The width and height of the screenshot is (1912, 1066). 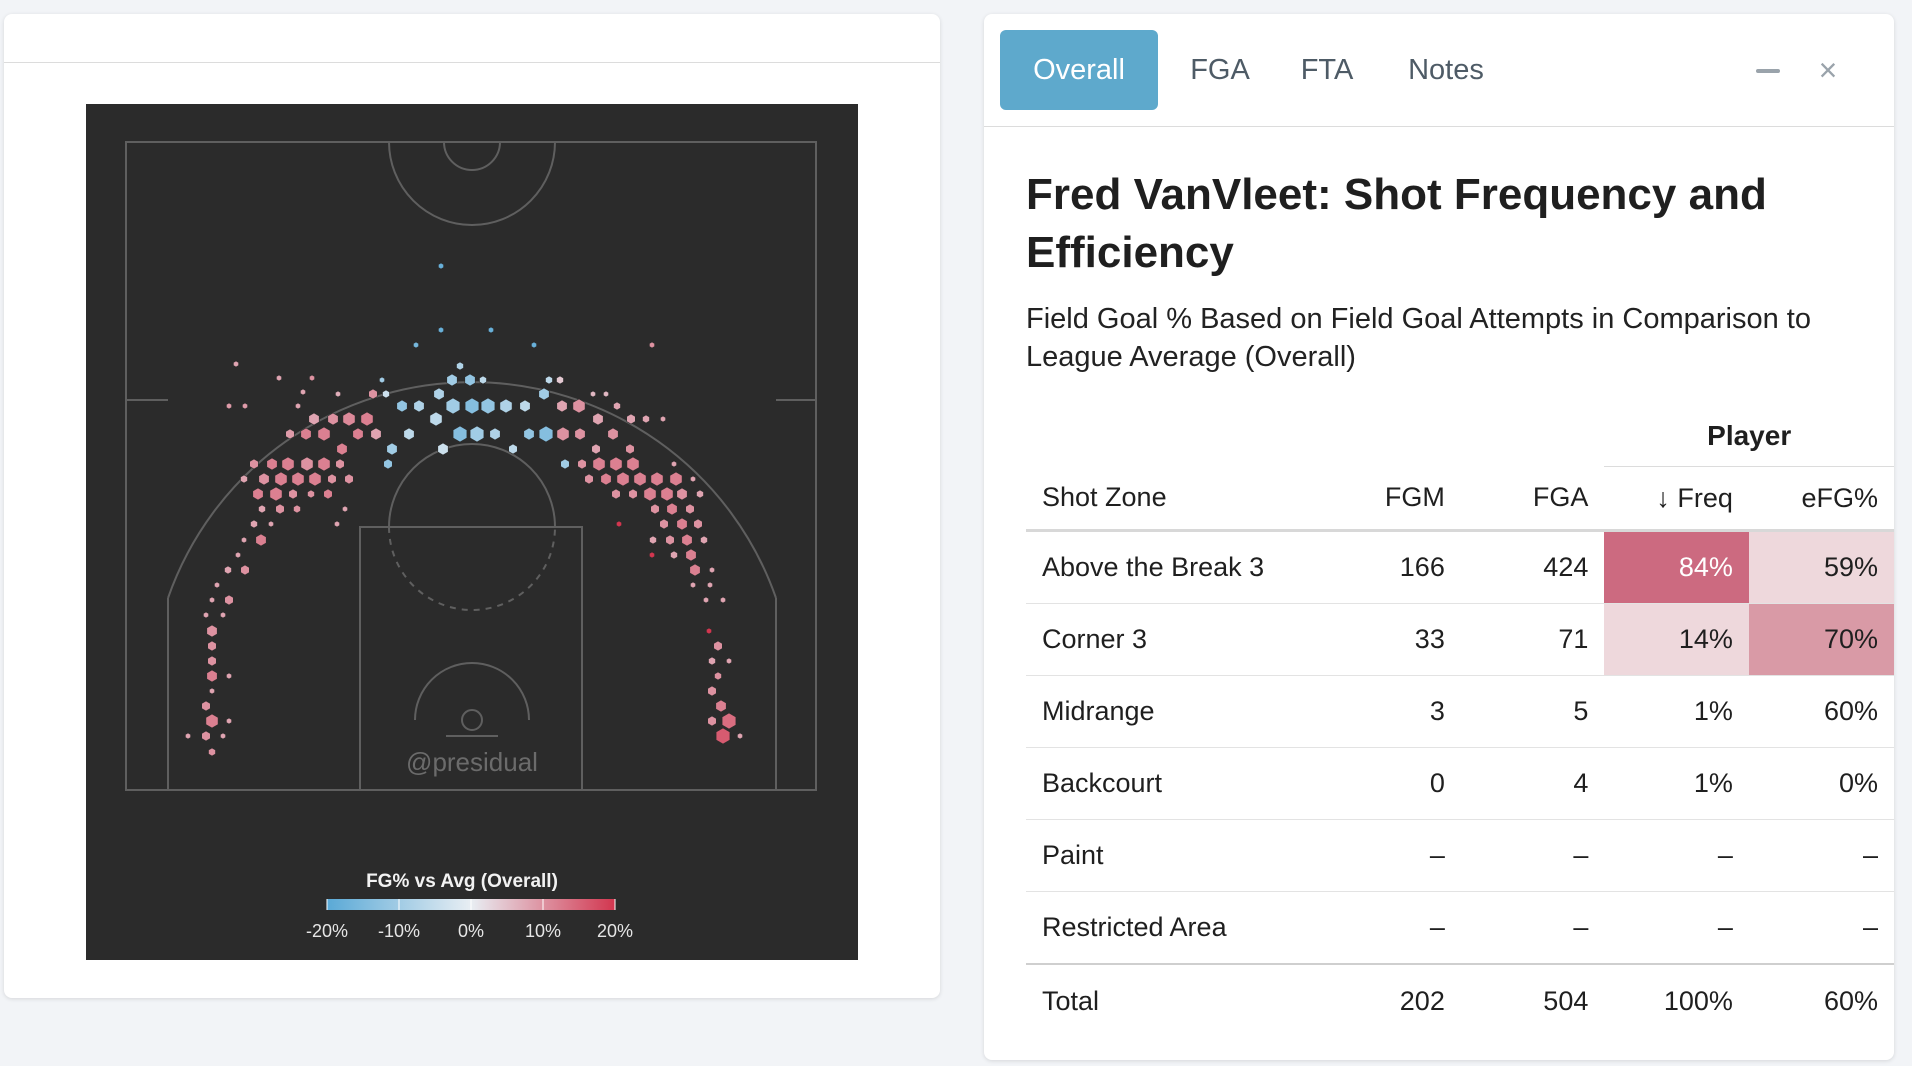 What do you see at coordinates (1821, 783) in the screenshot?
I see `cell-efg: 0%` at bounding box center [1821, 783].